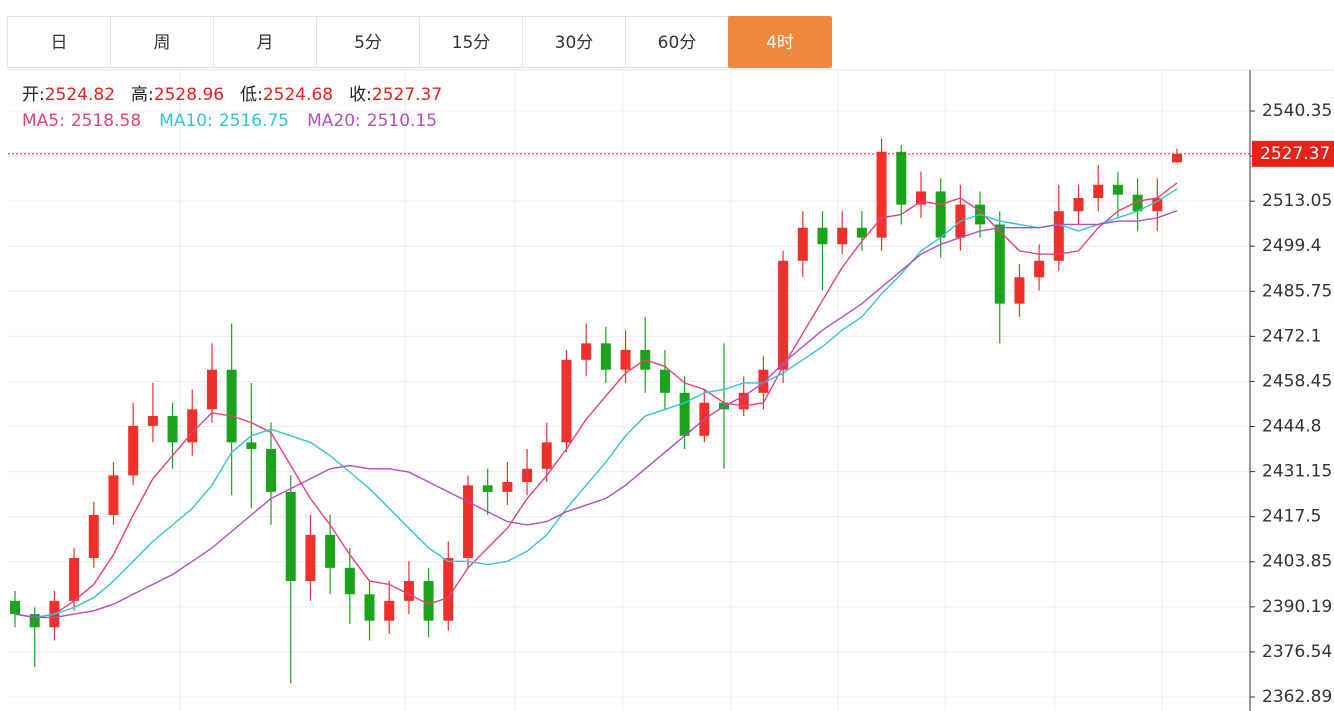 This screenshot has width=1334, height=711. What do you see at coordinates (254, 121) in the screenshot?
I see `legend-value: 2516.75` at bounding box center [254, 121].